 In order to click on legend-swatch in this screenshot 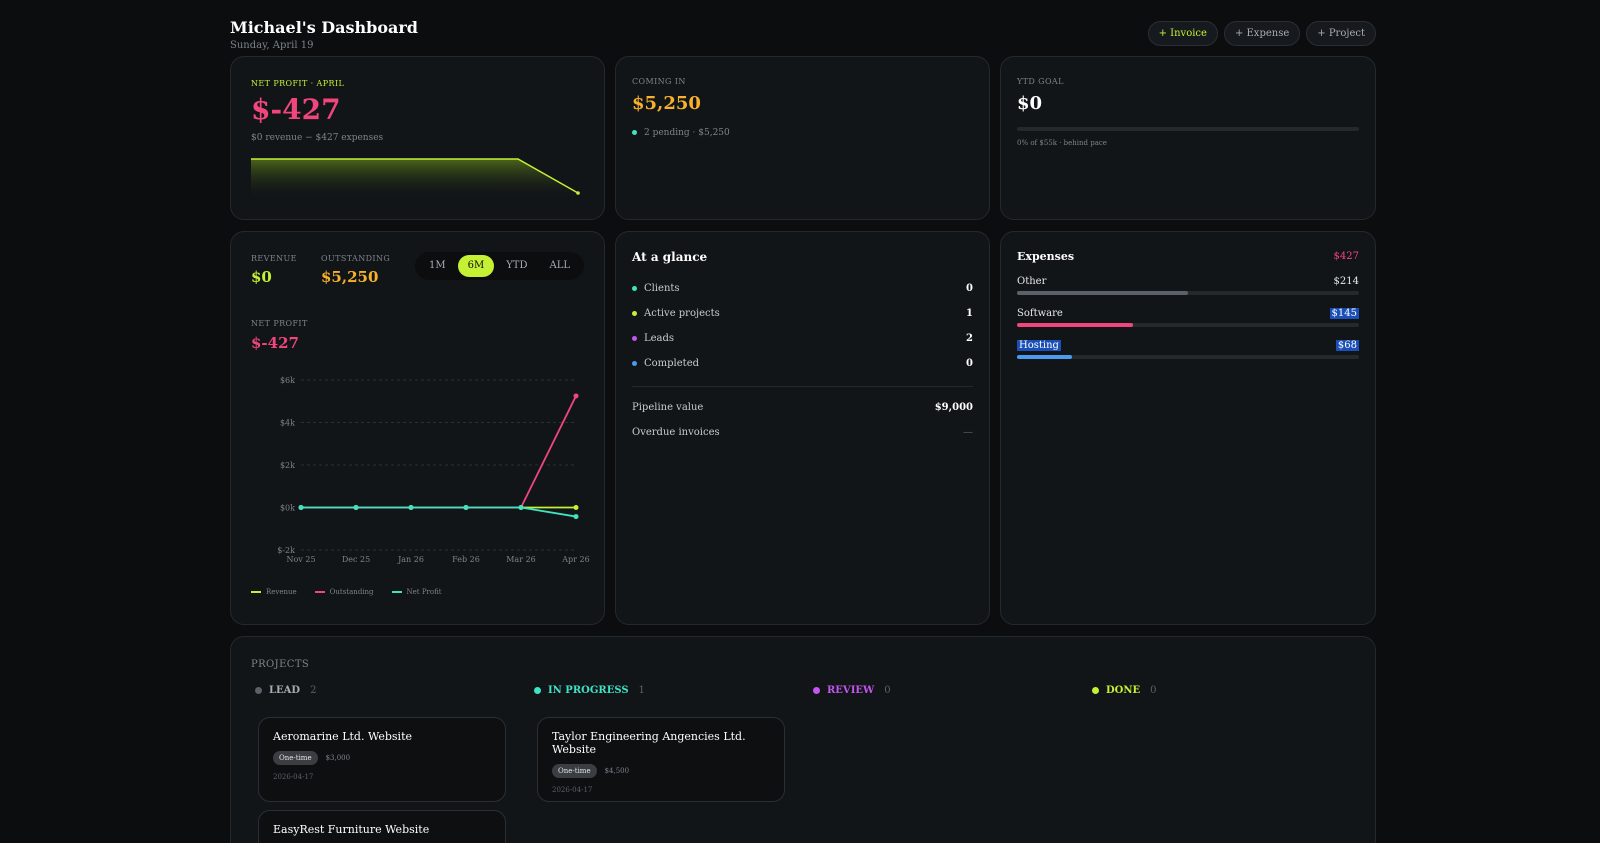, I will do `click(319, 592)`.